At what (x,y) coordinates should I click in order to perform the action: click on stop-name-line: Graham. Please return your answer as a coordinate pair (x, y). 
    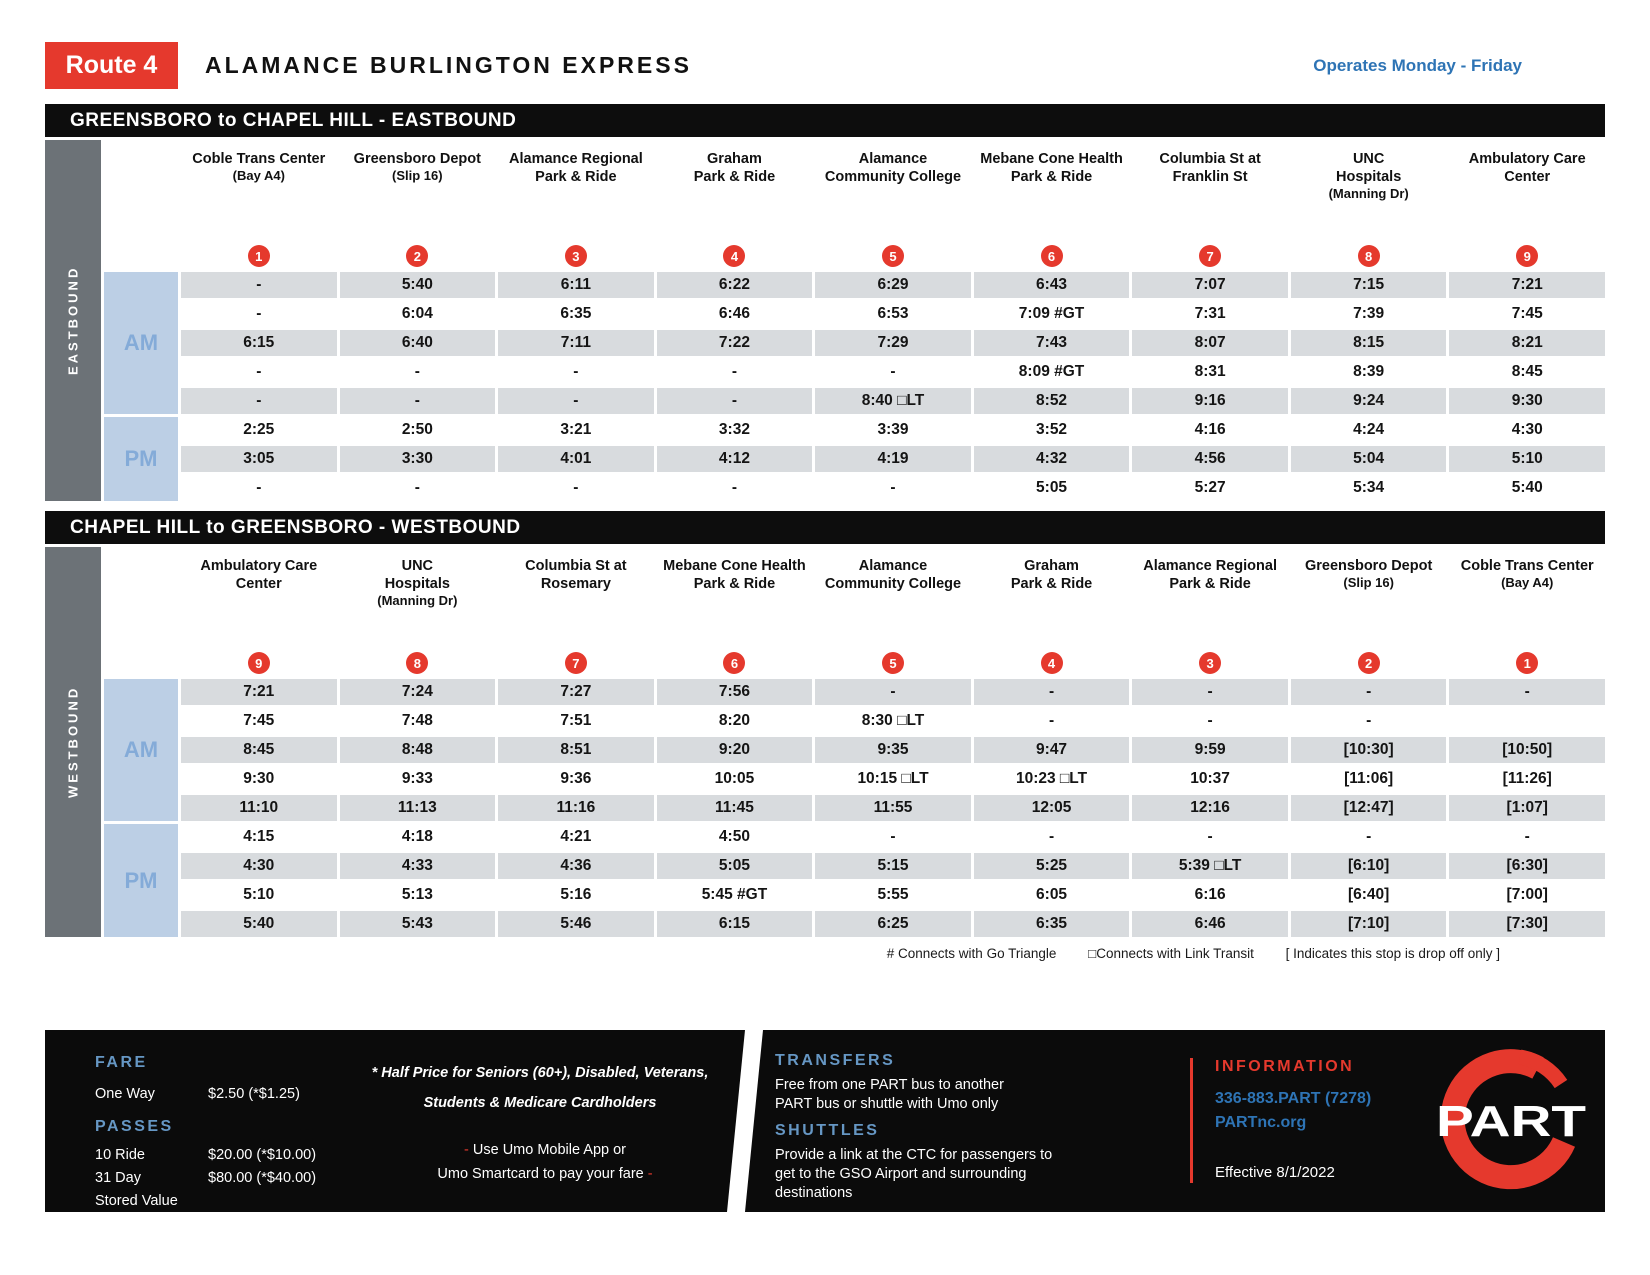
    Looking at the image, I should click on (734, 159).